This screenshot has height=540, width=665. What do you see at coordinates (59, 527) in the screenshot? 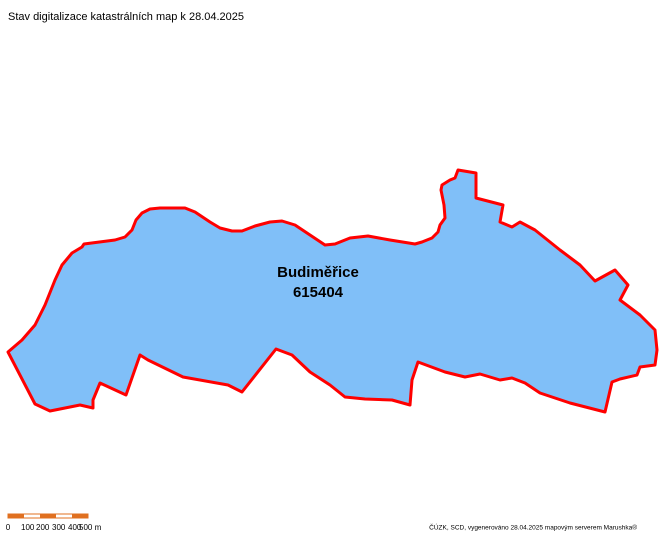
I see `scale-label: 300` at bounding box center [59, 527].